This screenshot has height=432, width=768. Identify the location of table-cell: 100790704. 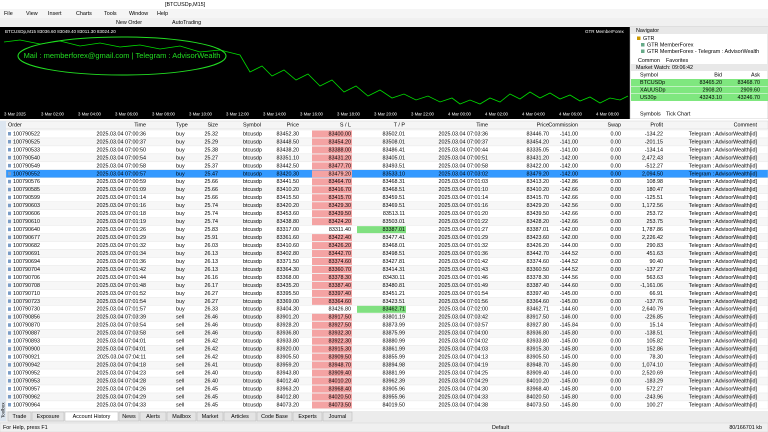
(26, 270).